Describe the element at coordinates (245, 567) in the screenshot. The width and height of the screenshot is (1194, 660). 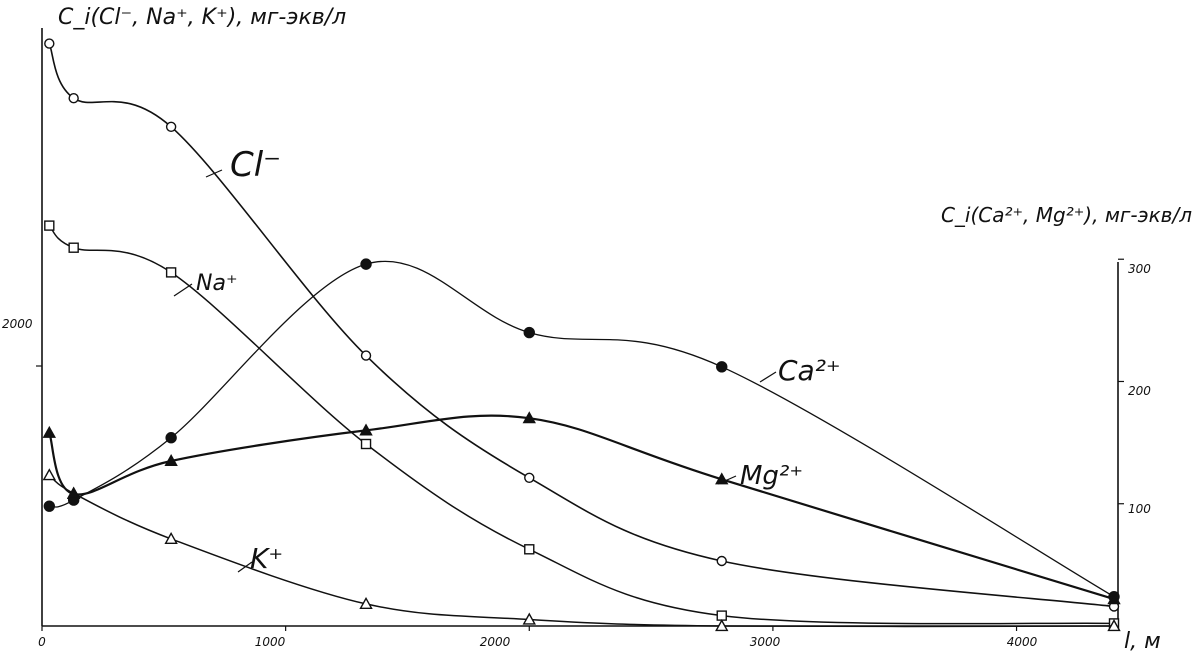
I see `series-label-k-leader` at that location.